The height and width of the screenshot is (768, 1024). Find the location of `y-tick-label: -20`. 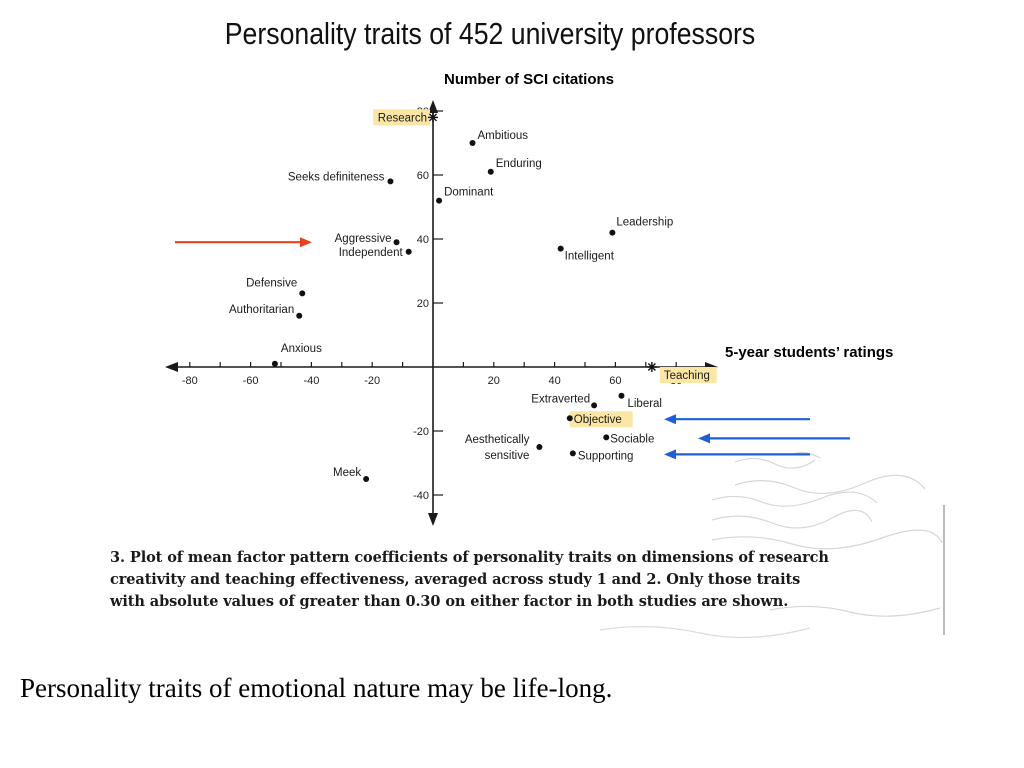

y-tick-label: -20 is located at coordinates (421, 432).